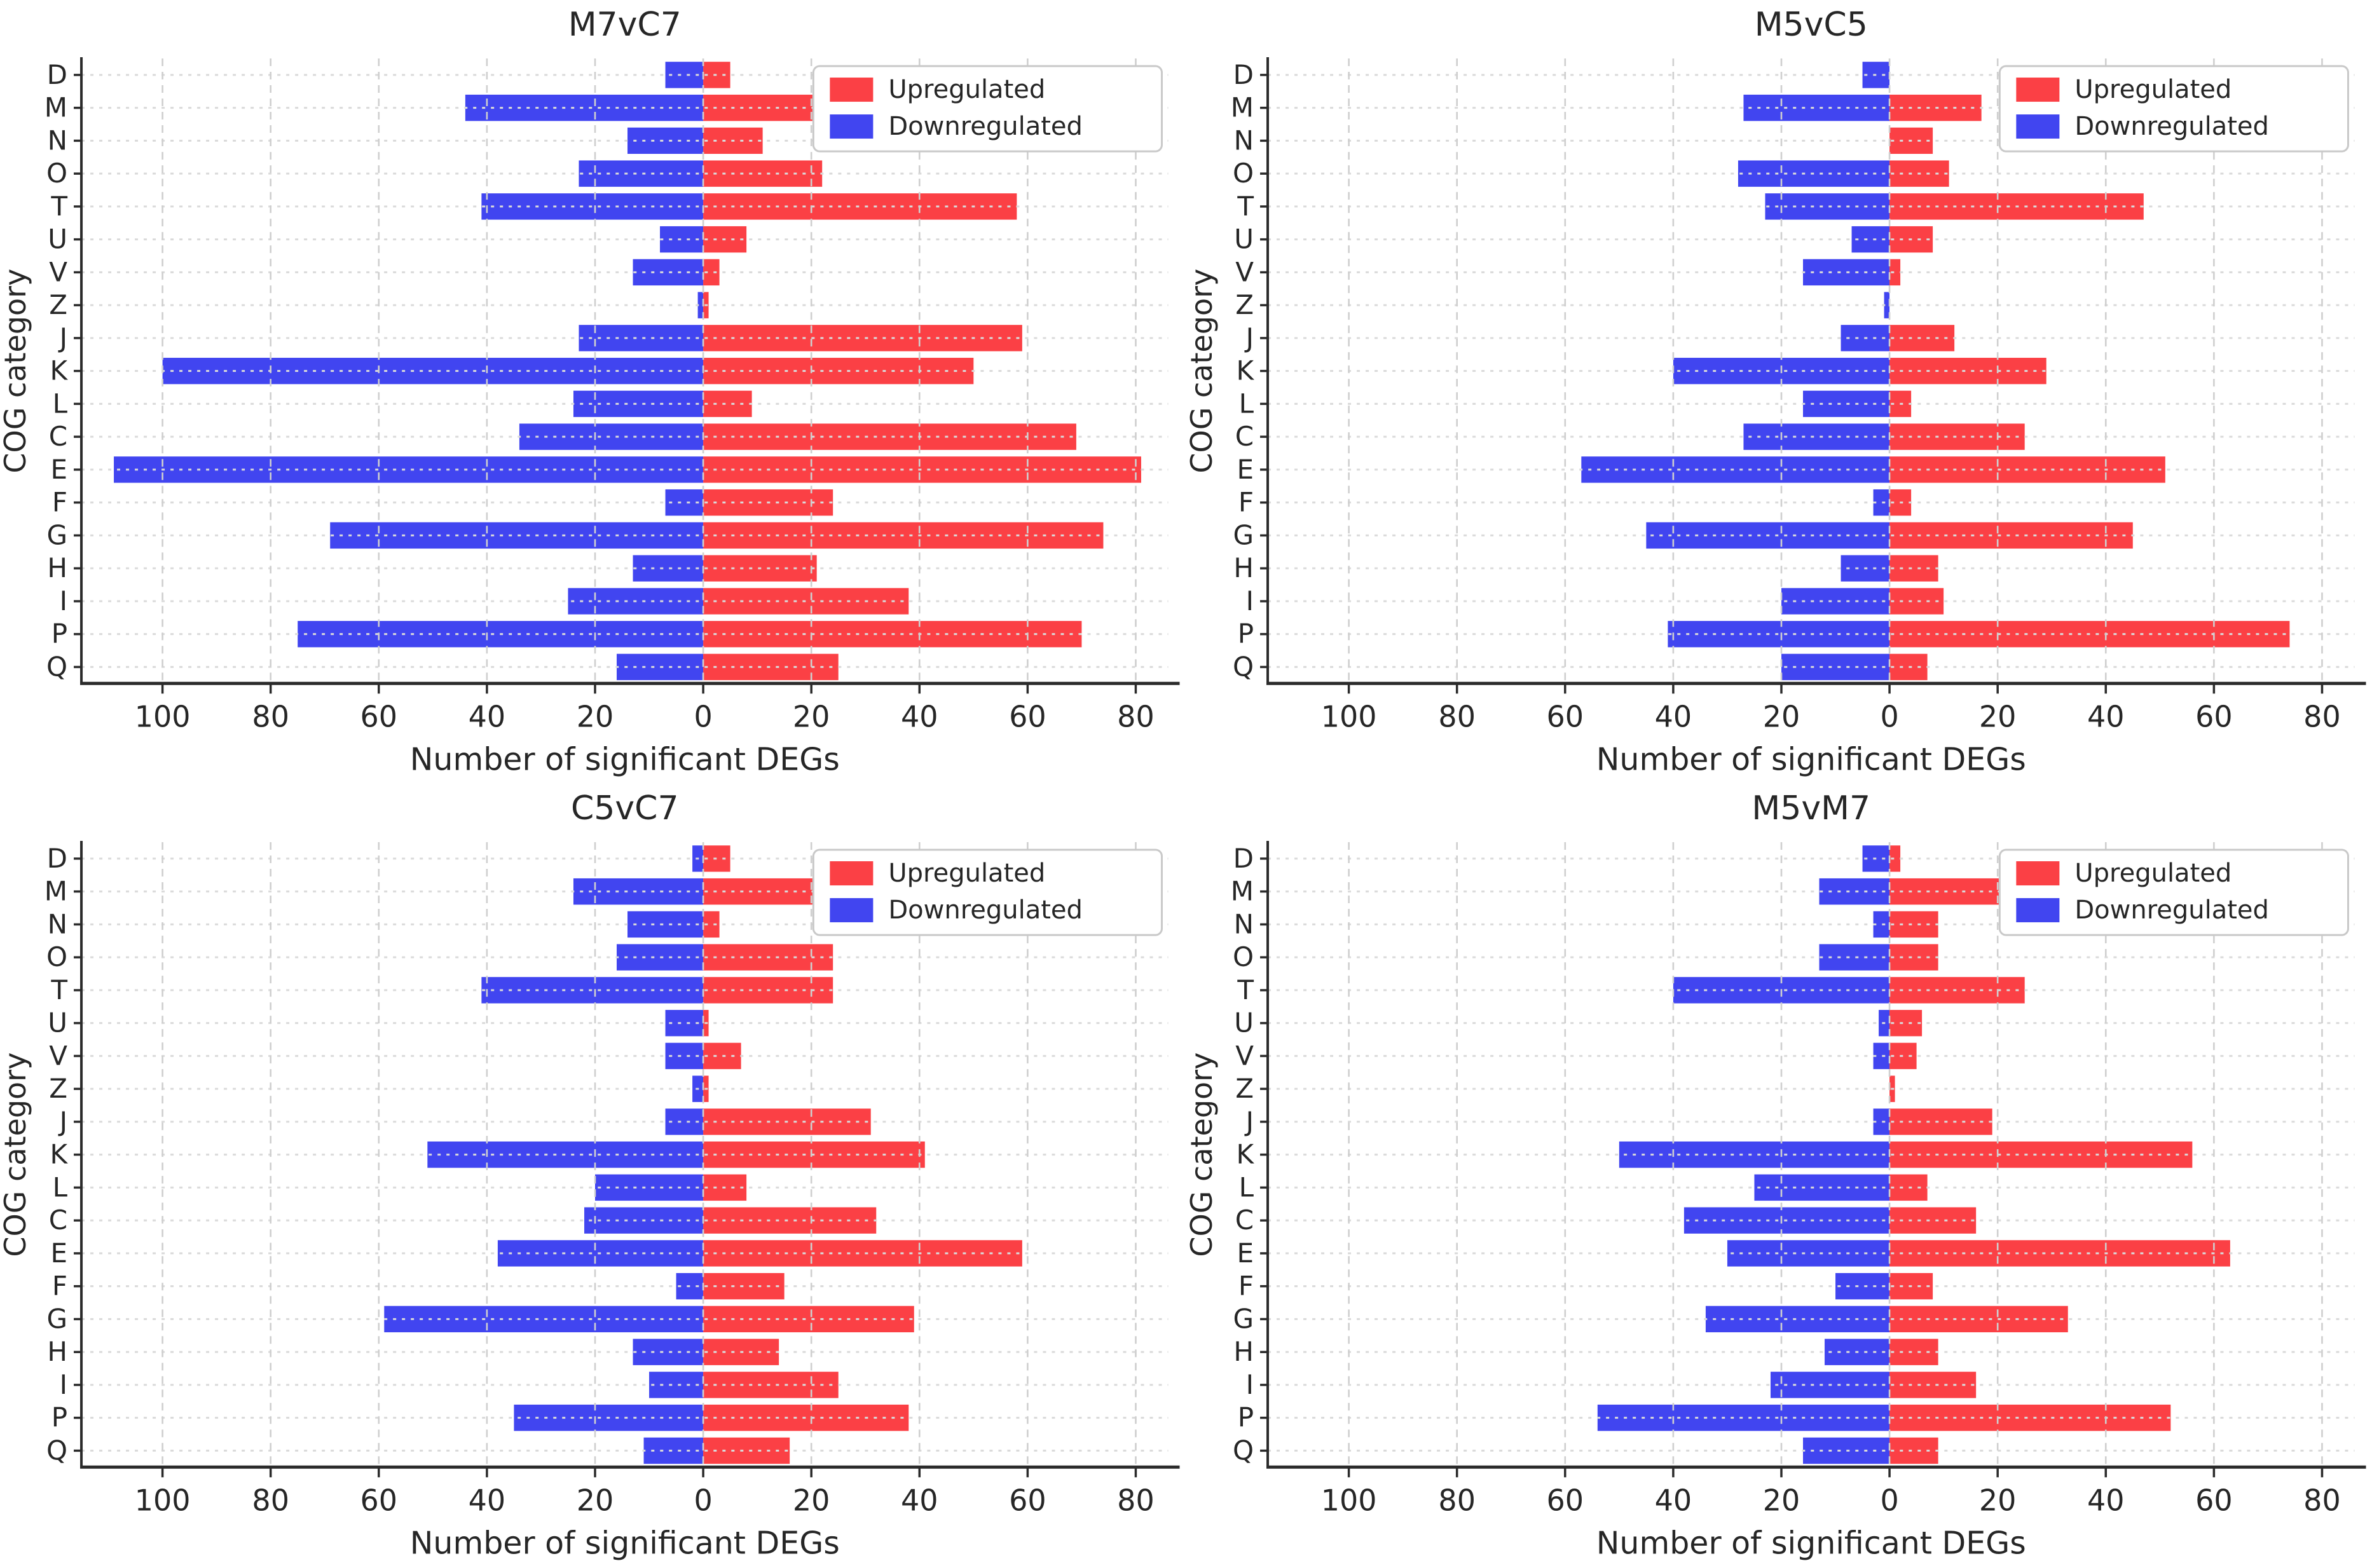 The image size is (2372, 1568). What do you see at coordinates (1909, 1188) in the screenshot?
I see `bar-upregulated-L` at bounding box center [1909, 1188].